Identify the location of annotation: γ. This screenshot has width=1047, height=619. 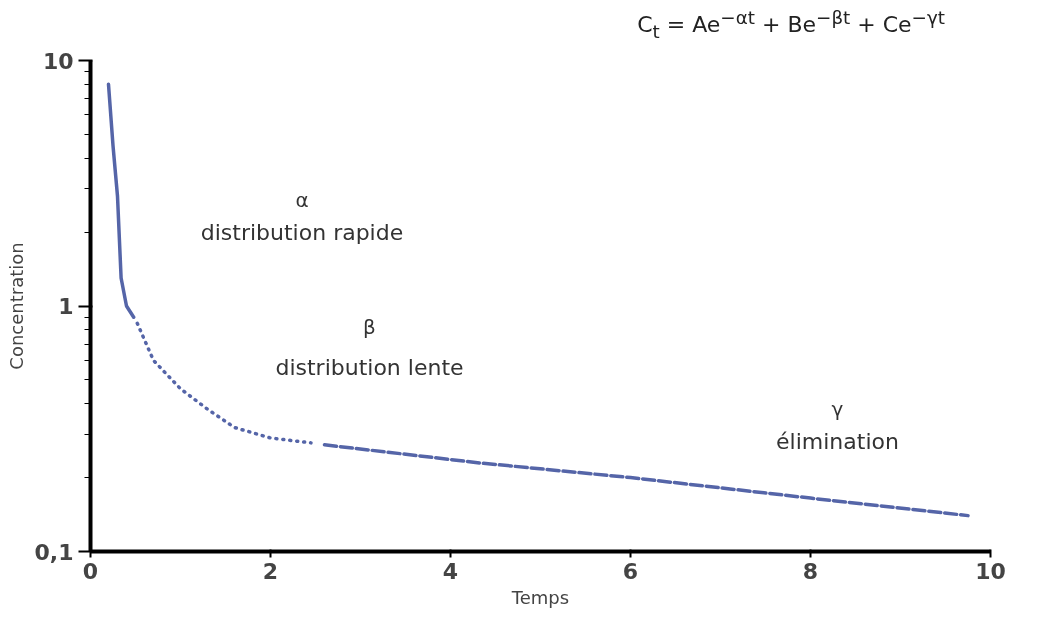
(837, 409).